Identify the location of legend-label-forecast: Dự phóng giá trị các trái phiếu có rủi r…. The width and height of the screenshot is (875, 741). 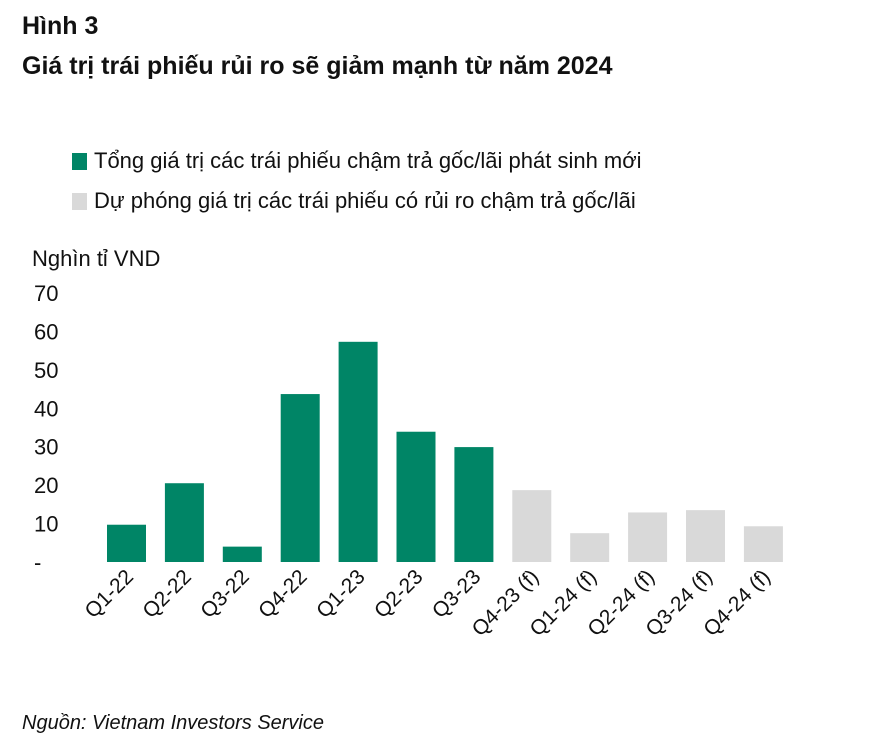
(365, 200).